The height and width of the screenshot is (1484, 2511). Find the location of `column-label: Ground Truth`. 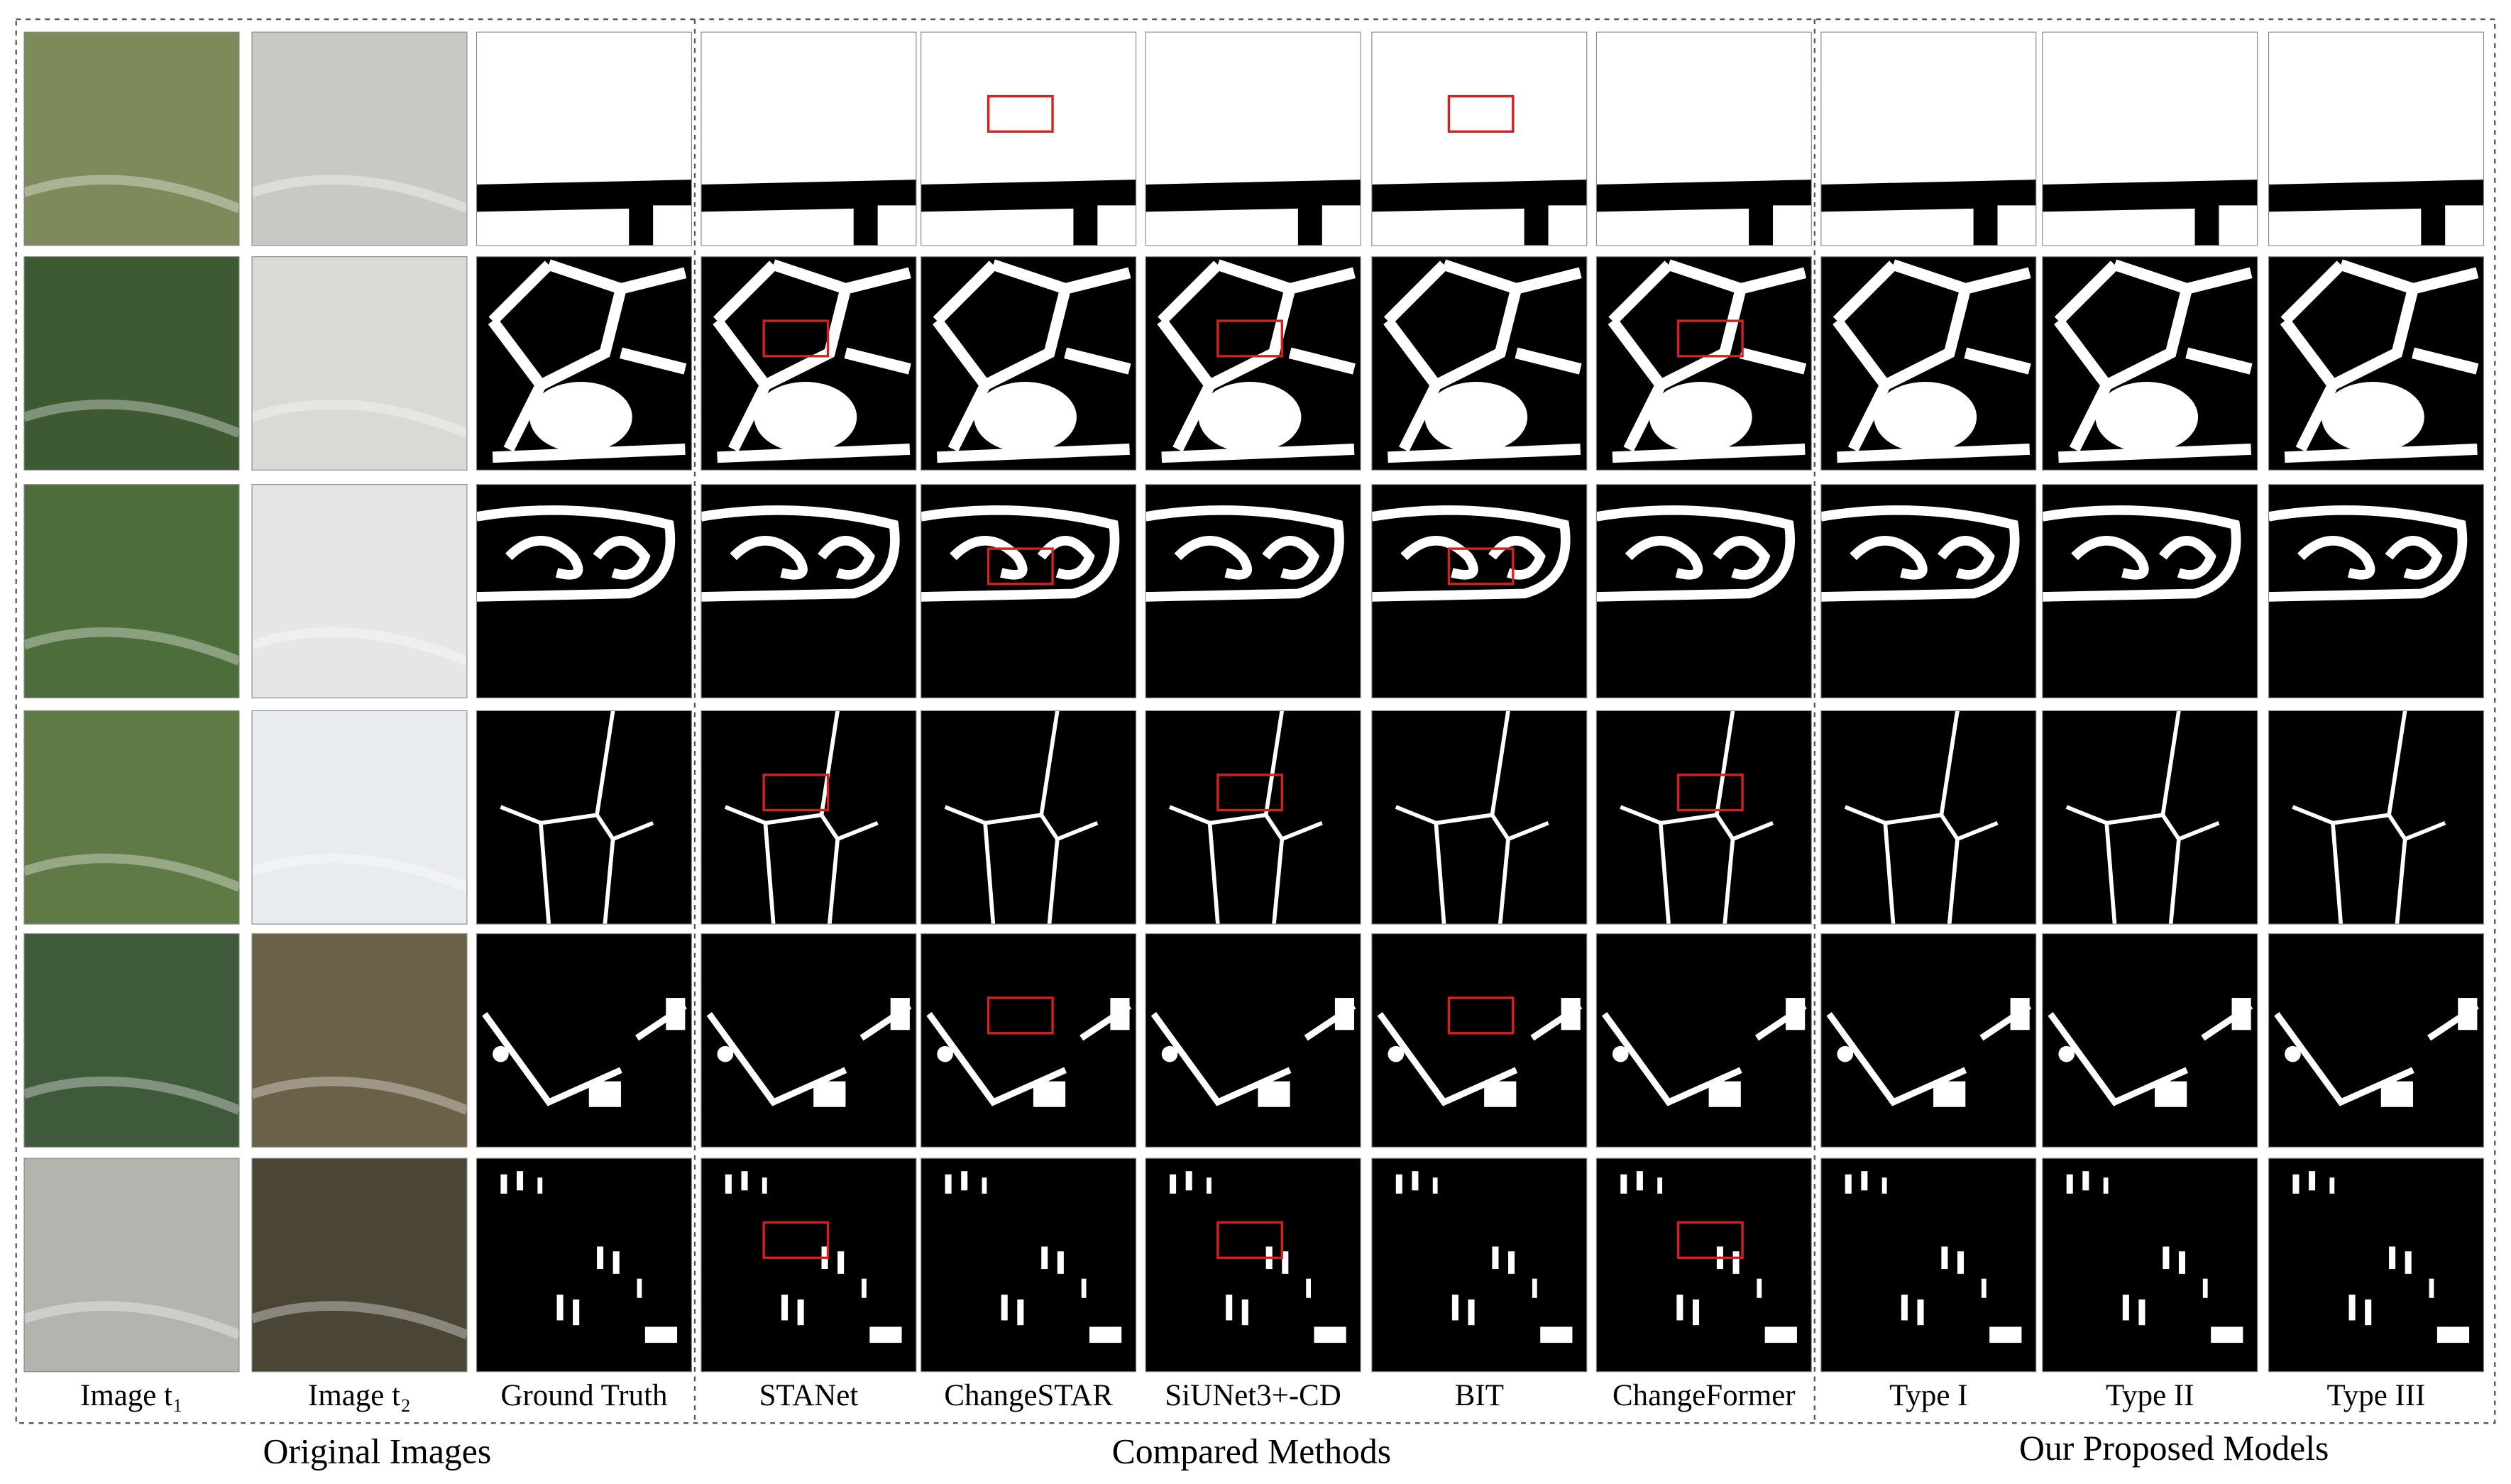

column-label: Ground Truth is located at coordinates (583, 1395).